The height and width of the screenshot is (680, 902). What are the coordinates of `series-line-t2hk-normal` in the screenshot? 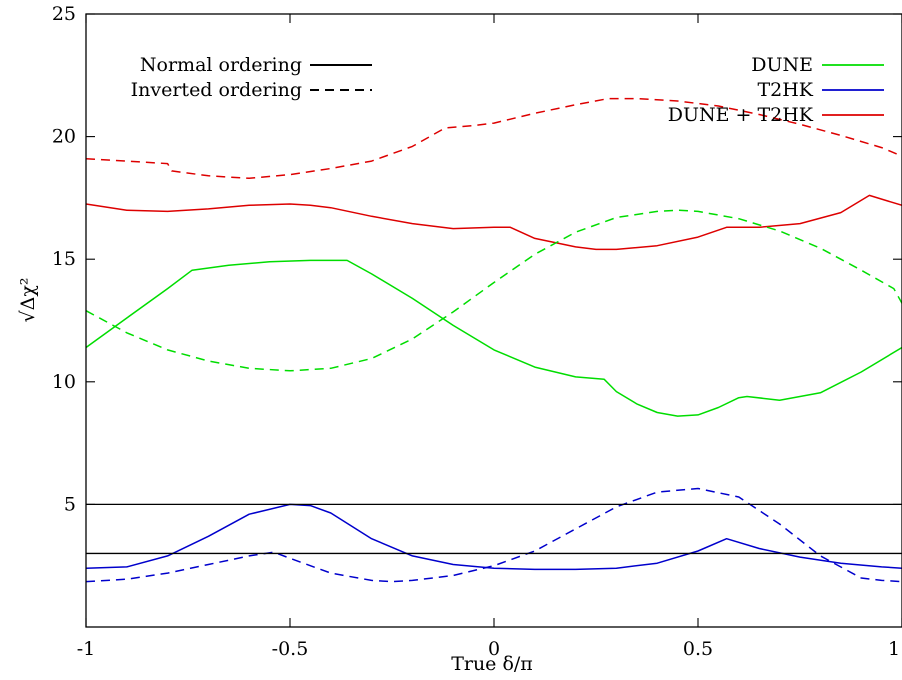 It's located at (493, 537).